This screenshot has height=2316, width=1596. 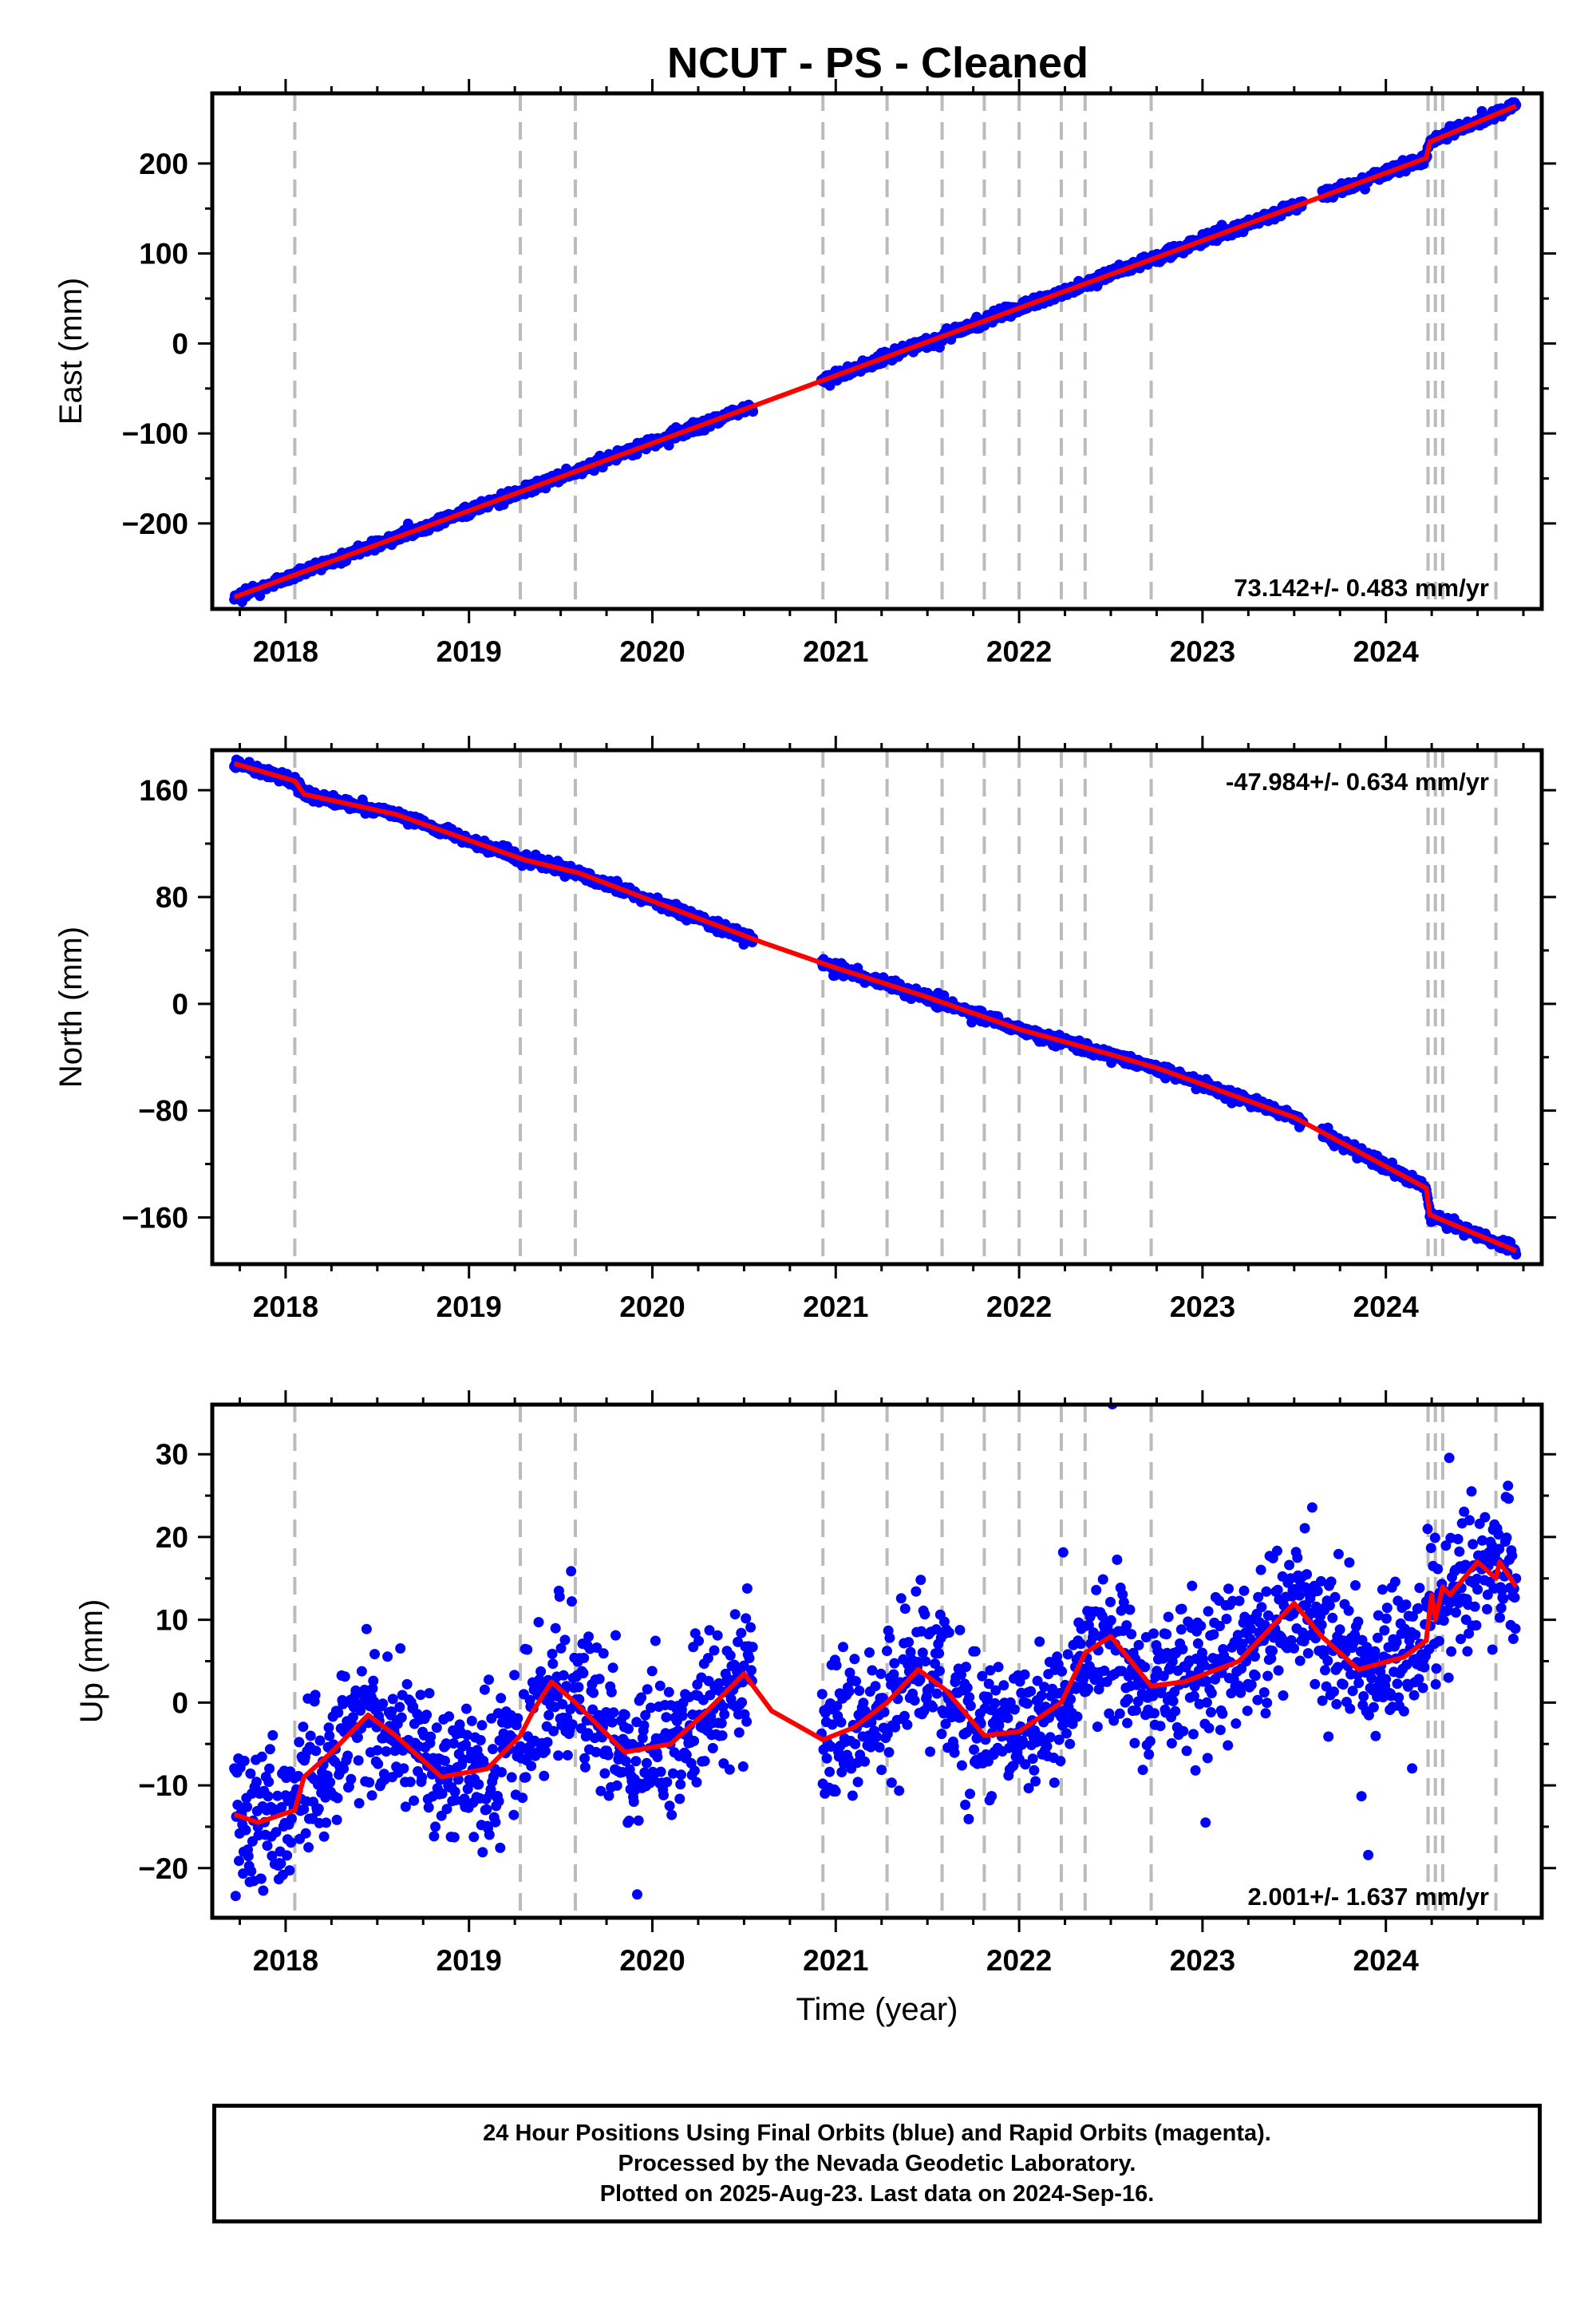 I want to click on y-tick-label: 160, so click(x=163, y=790).